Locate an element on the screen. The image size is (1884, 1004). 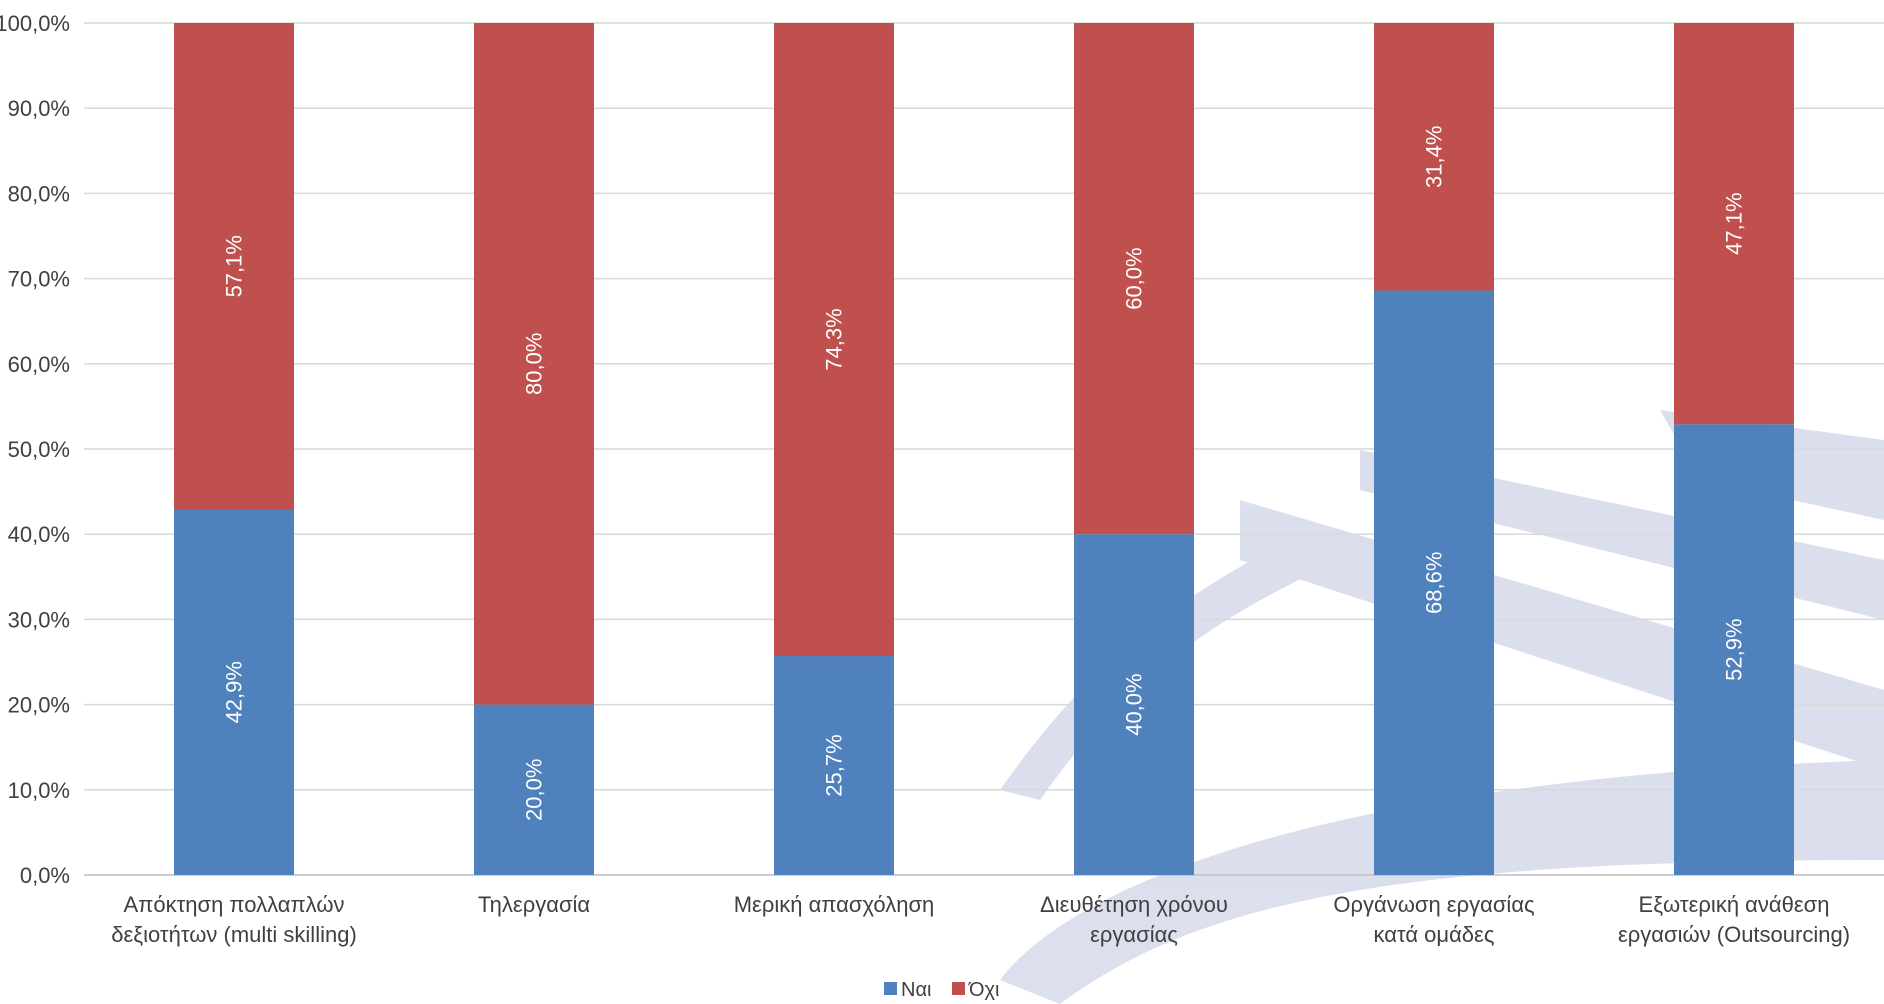
data-label: 74,3% is located at coordinates (834, 339).